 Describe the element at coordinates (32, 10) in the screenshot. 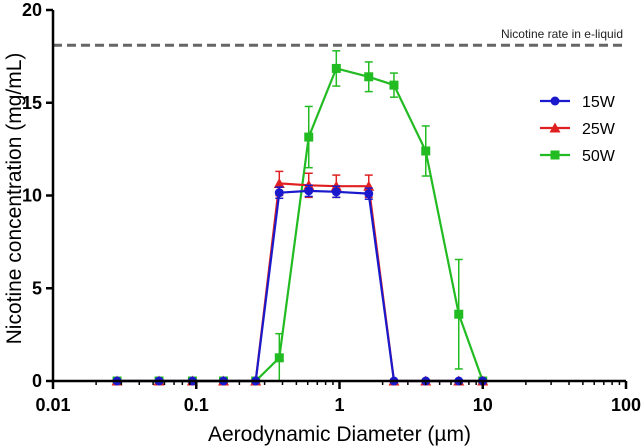

I see `y-tick-label: 20` at that location.